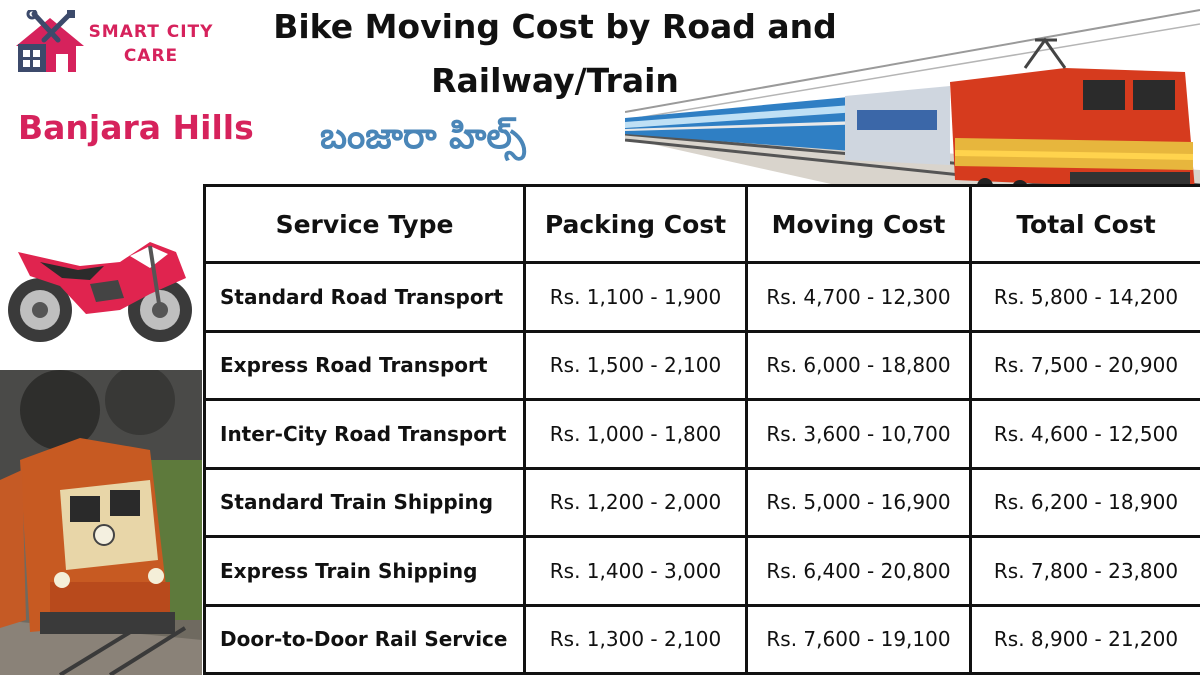 This screenshot has width=1200, height=675. I want to click on service-type-cell: Standard Train Shipping, so click(364, 502).